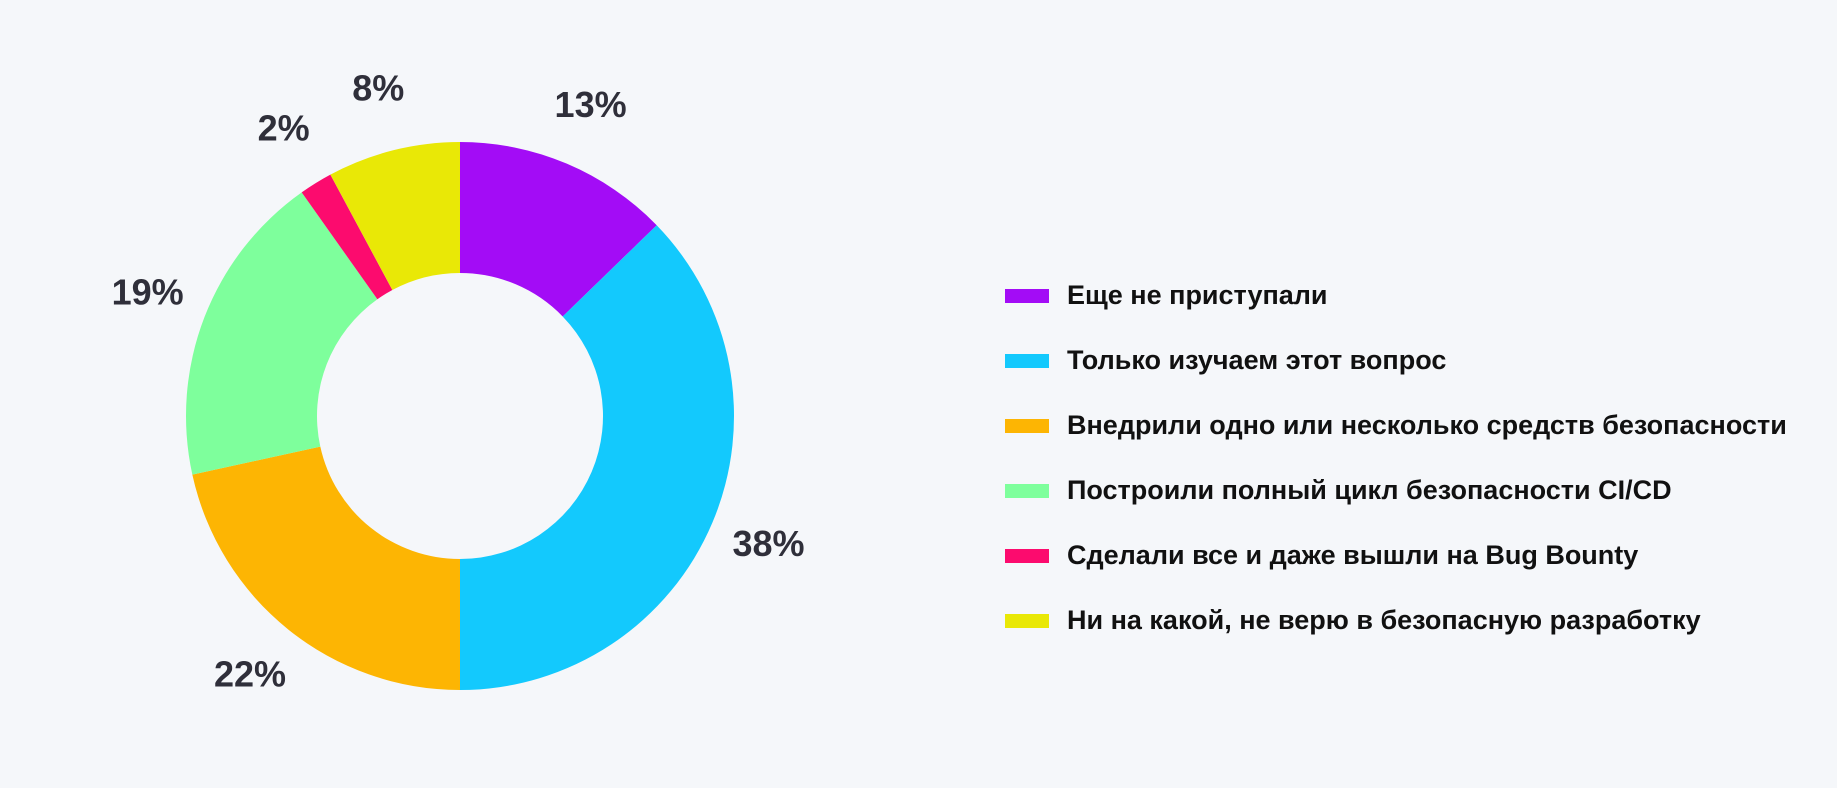 The image size is (1837, 788). I want to click on slice-percent-label: 19%, so click(148, 291).